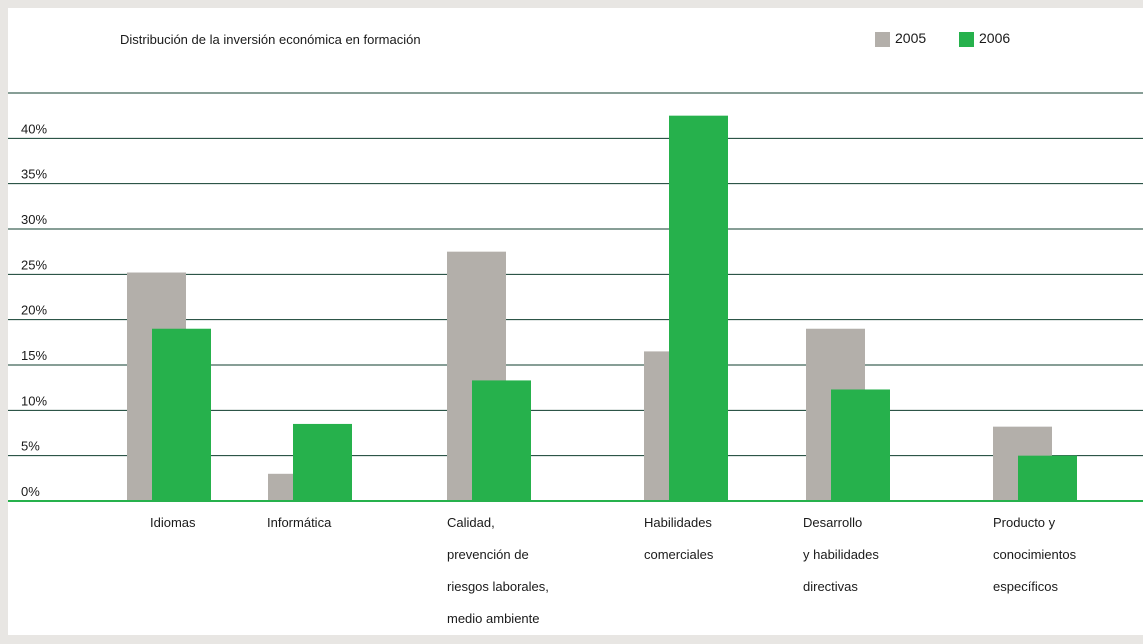 Image resolution: width=1143 pixels, height=644 pixels. What do you see at coordinates (30, 491) in the screenshot?
I see `y-tick-label-0: 0%` at bounding box center [30, 491].